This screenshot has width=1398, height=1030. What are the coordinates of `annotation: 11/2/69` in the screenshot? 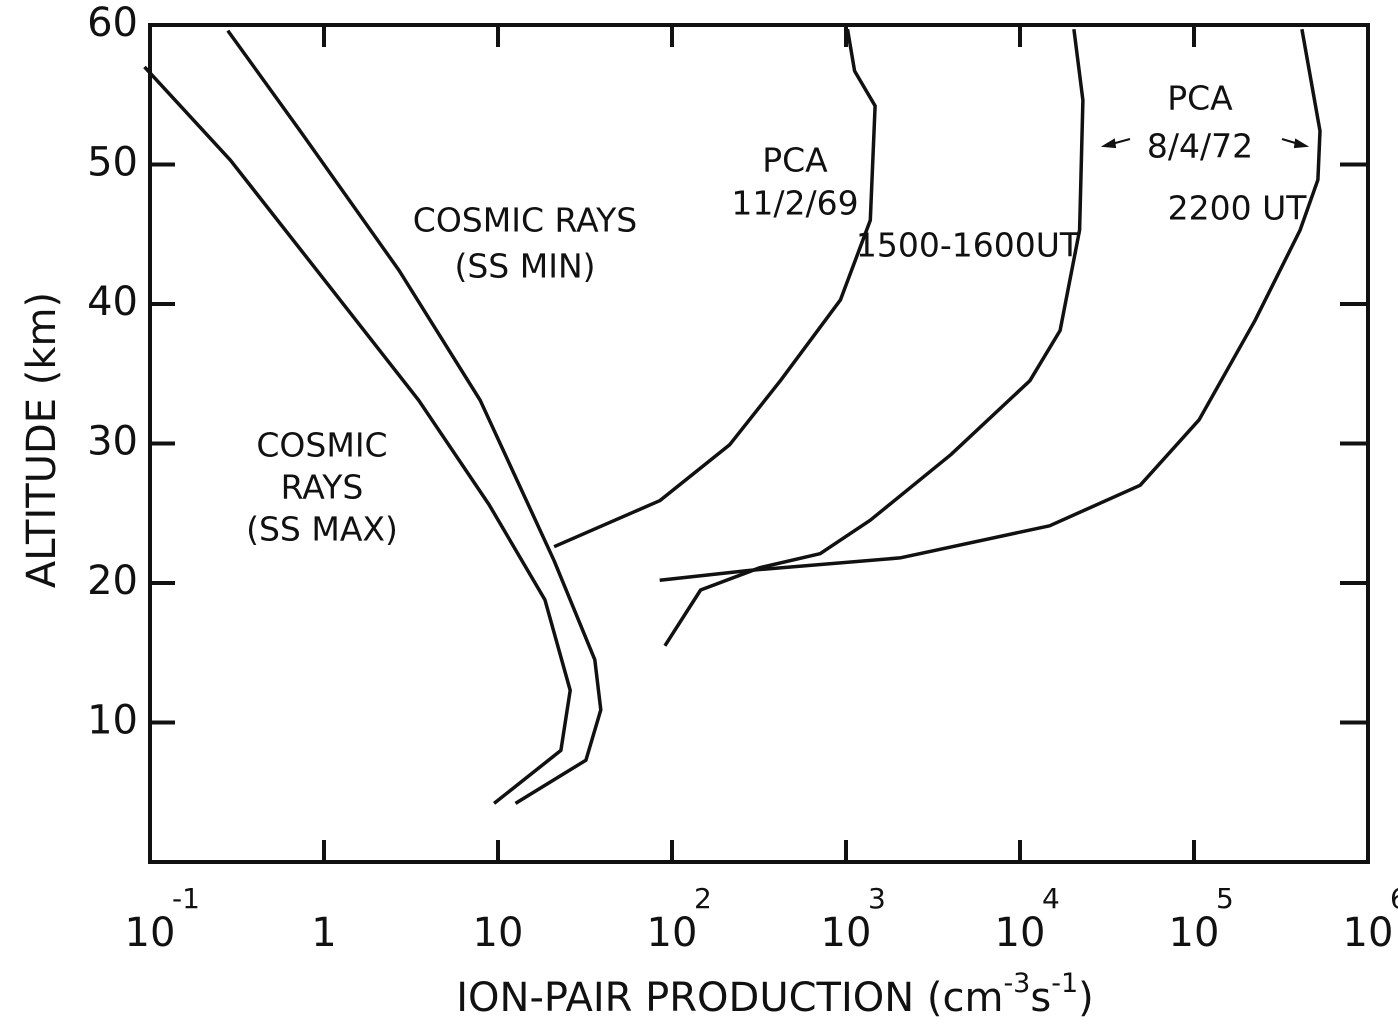 It's located at (794, 203).